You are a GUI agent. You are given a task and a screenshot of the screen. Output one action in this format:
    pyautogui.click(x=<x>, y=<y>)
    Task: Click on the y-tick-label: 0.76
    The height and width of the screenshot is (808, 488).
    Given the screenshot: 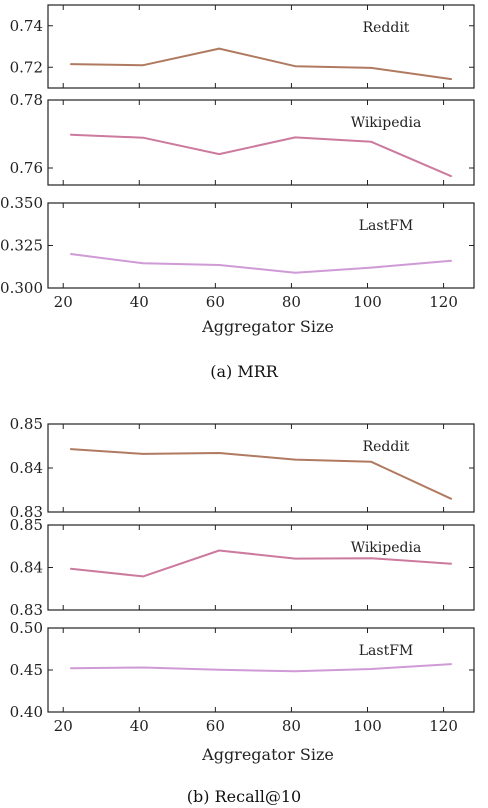 What is the action you would take?
    pyautogui.click(x=26, y=168)
    